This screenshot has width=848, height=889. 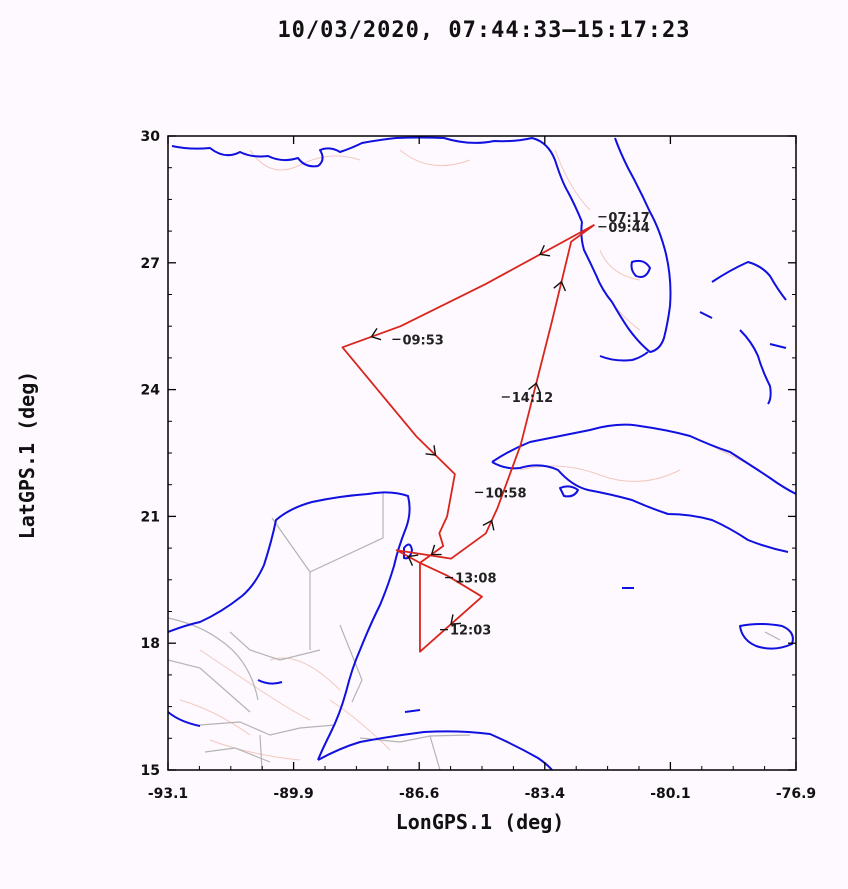 I want to click on time-annotation: 09:53, so click(x=422, y=340).